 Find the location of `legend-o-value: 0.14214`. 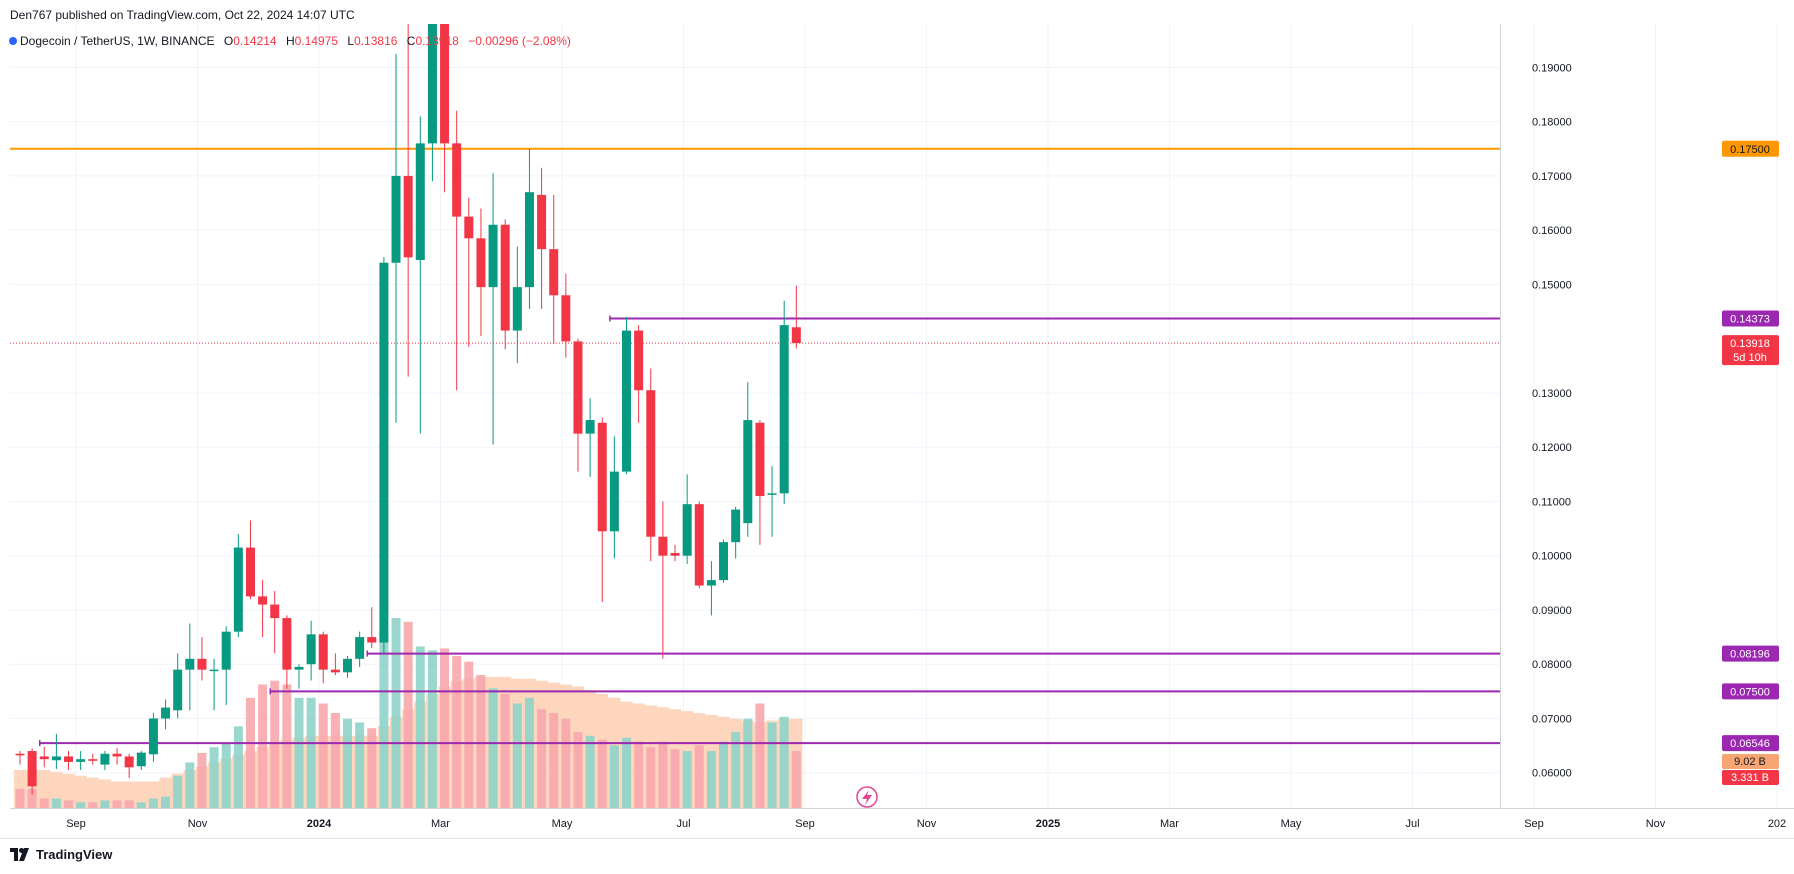

legend-o-value: 0.14214 is located at coordinates (255, 41).